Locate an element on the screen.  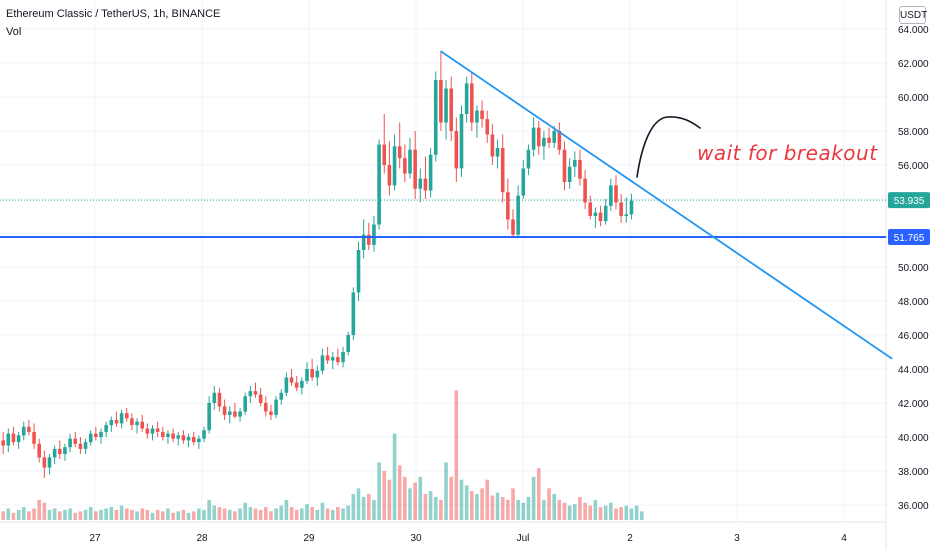
currency-badge: USDT is located at coordinates (913, 15).